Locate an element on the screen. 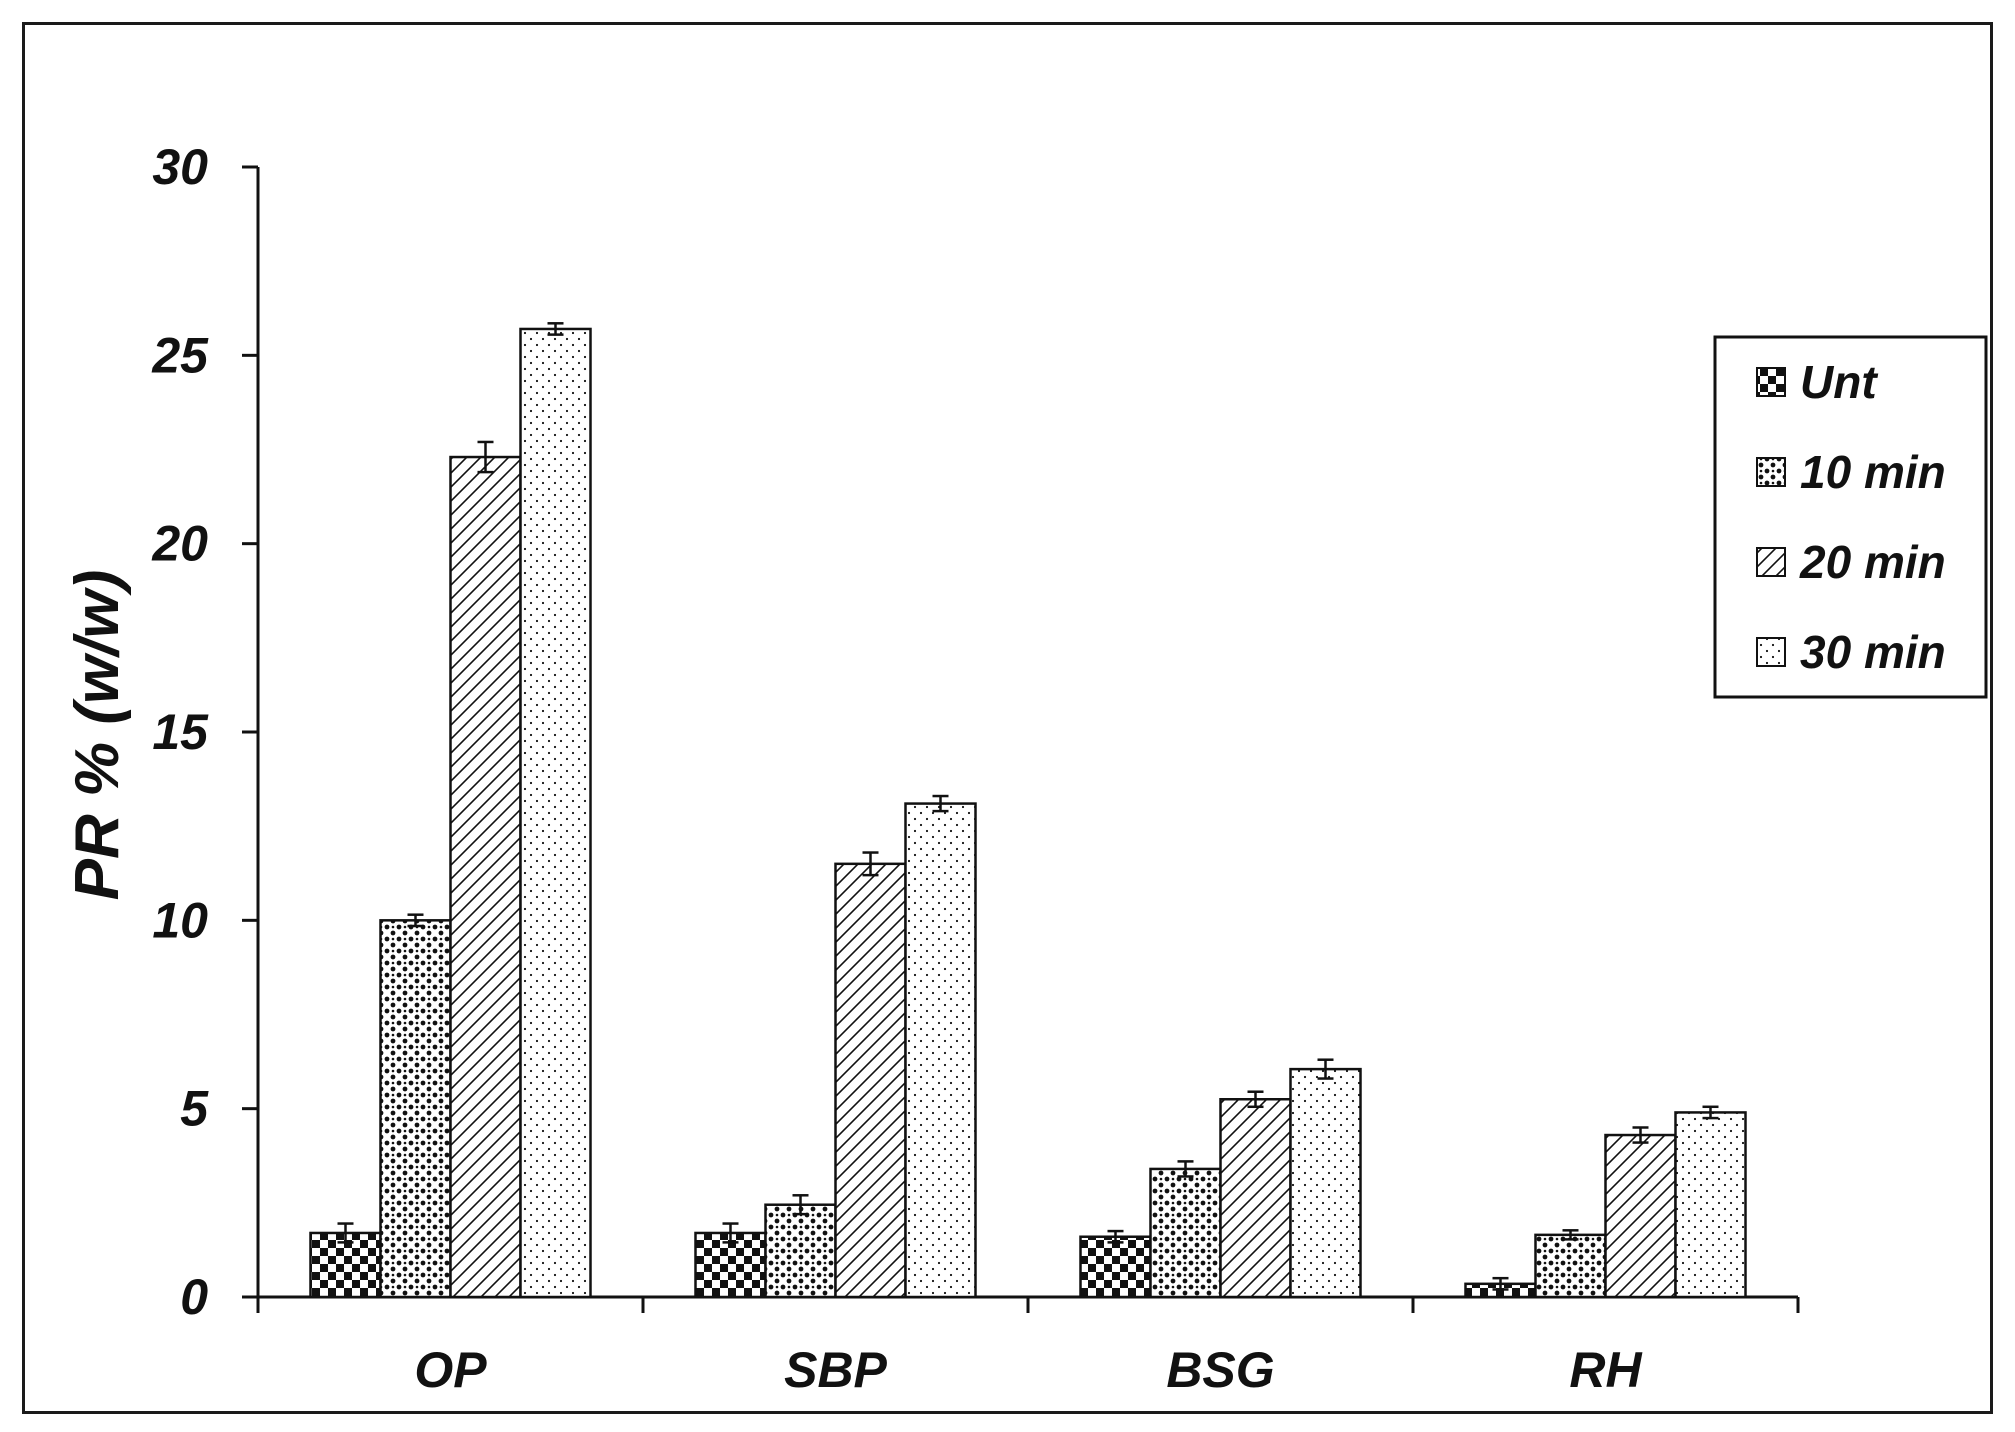 This screenshot has height=1432, width=2015. legend: Unt 10 min 20 min 30 min is located at coordinates (1850, 517).